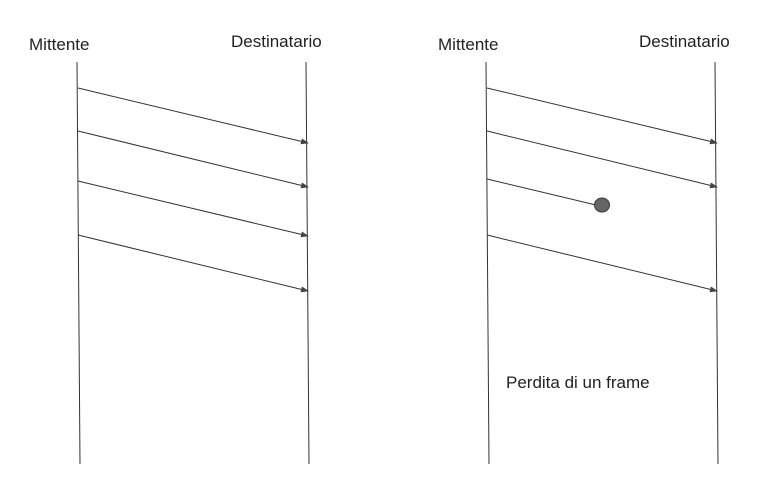 This screenshot has height=485, width=767. What do you see at coordinates (602, 205) in the screenshot?
I see `right-lost-frame-marker` at bounding box center [602, 205].